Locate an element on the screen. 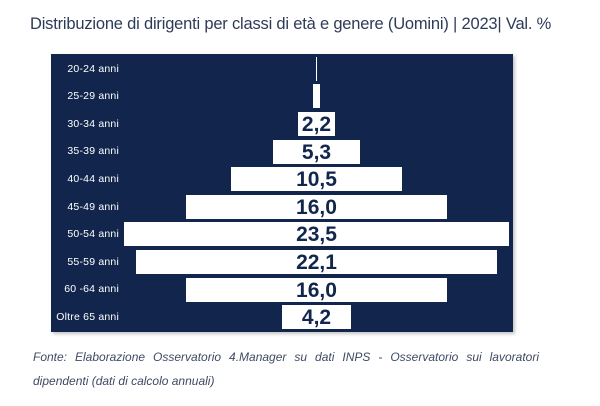 Image resolution: width=600 pixels, height=406 pixels. value-label: 5,3 is located at coordinates (316, 152).